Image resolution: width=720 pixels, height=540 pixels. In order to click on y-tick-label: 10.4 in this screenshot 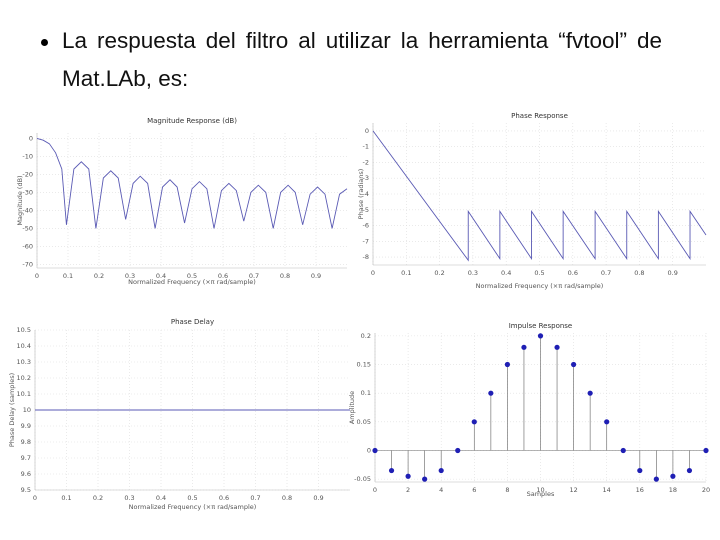, I will do `click(24, 346)`.